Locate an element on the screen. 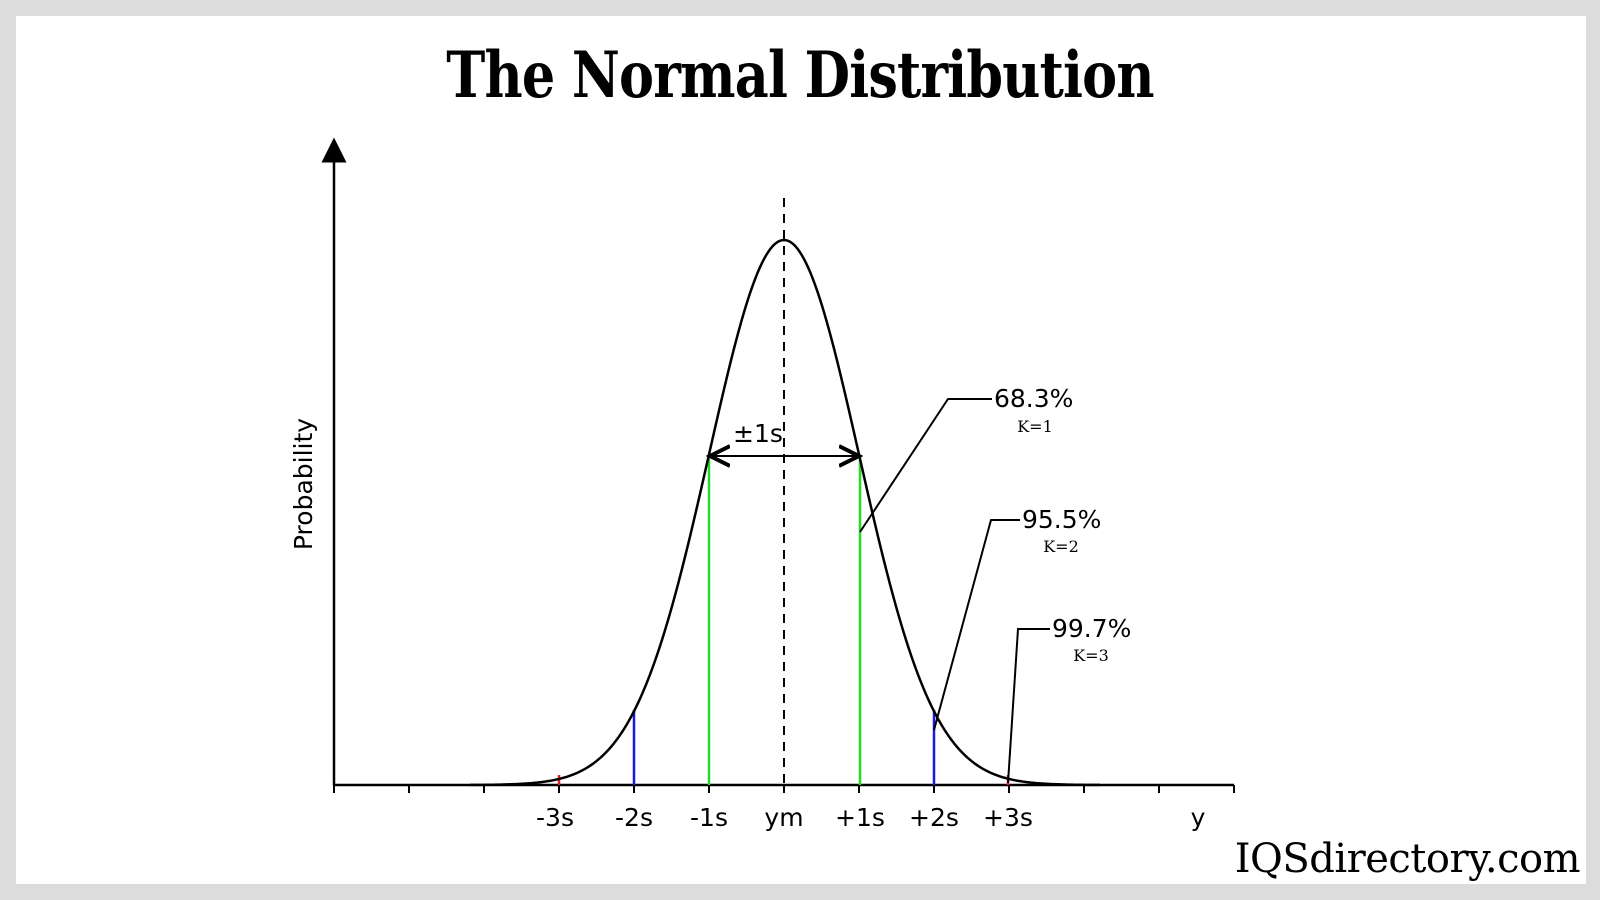 Image resolution: width=1600 pixels, height=900 pixels. page-title: The Normal Distribution is located at coordinates (800, 75).